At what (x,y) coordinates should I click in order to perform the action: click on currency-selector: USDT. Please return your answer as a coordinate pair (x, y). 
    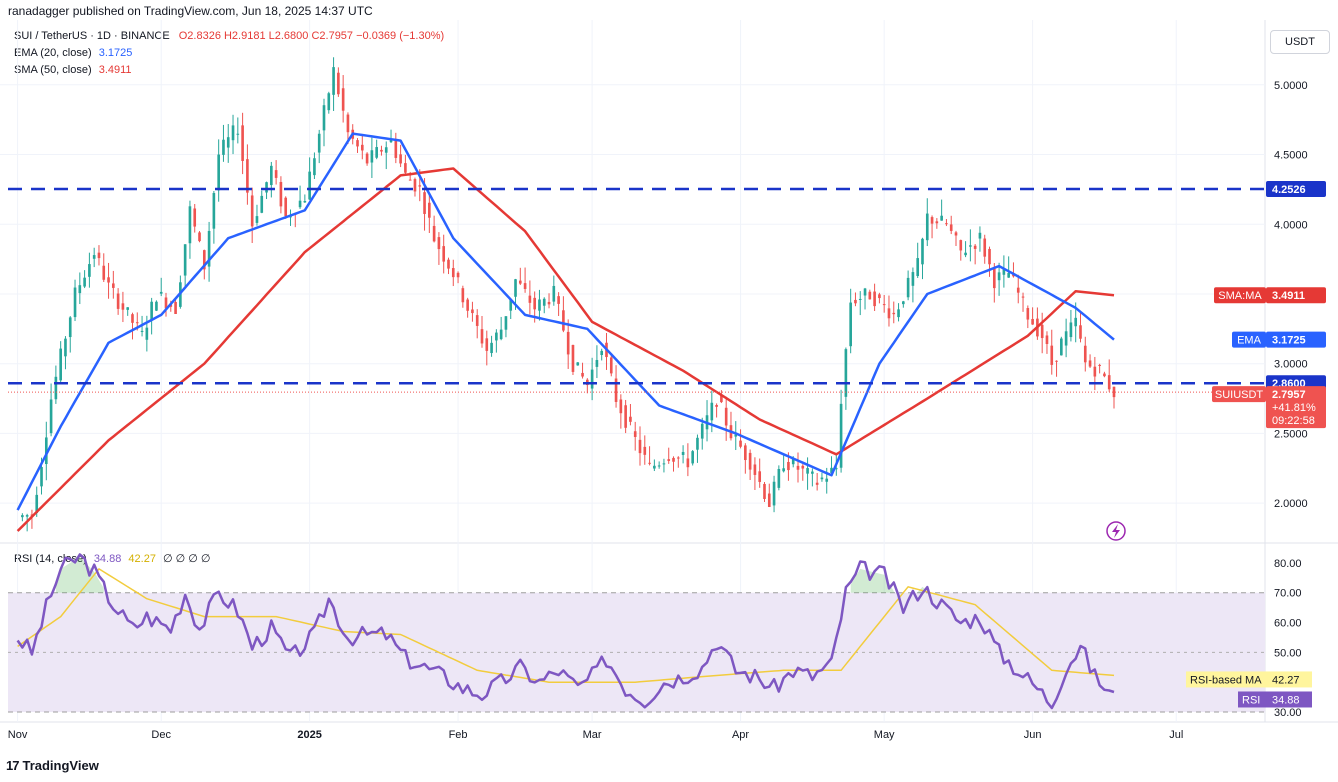
    Looking at the image, I should click on (1300, 42).